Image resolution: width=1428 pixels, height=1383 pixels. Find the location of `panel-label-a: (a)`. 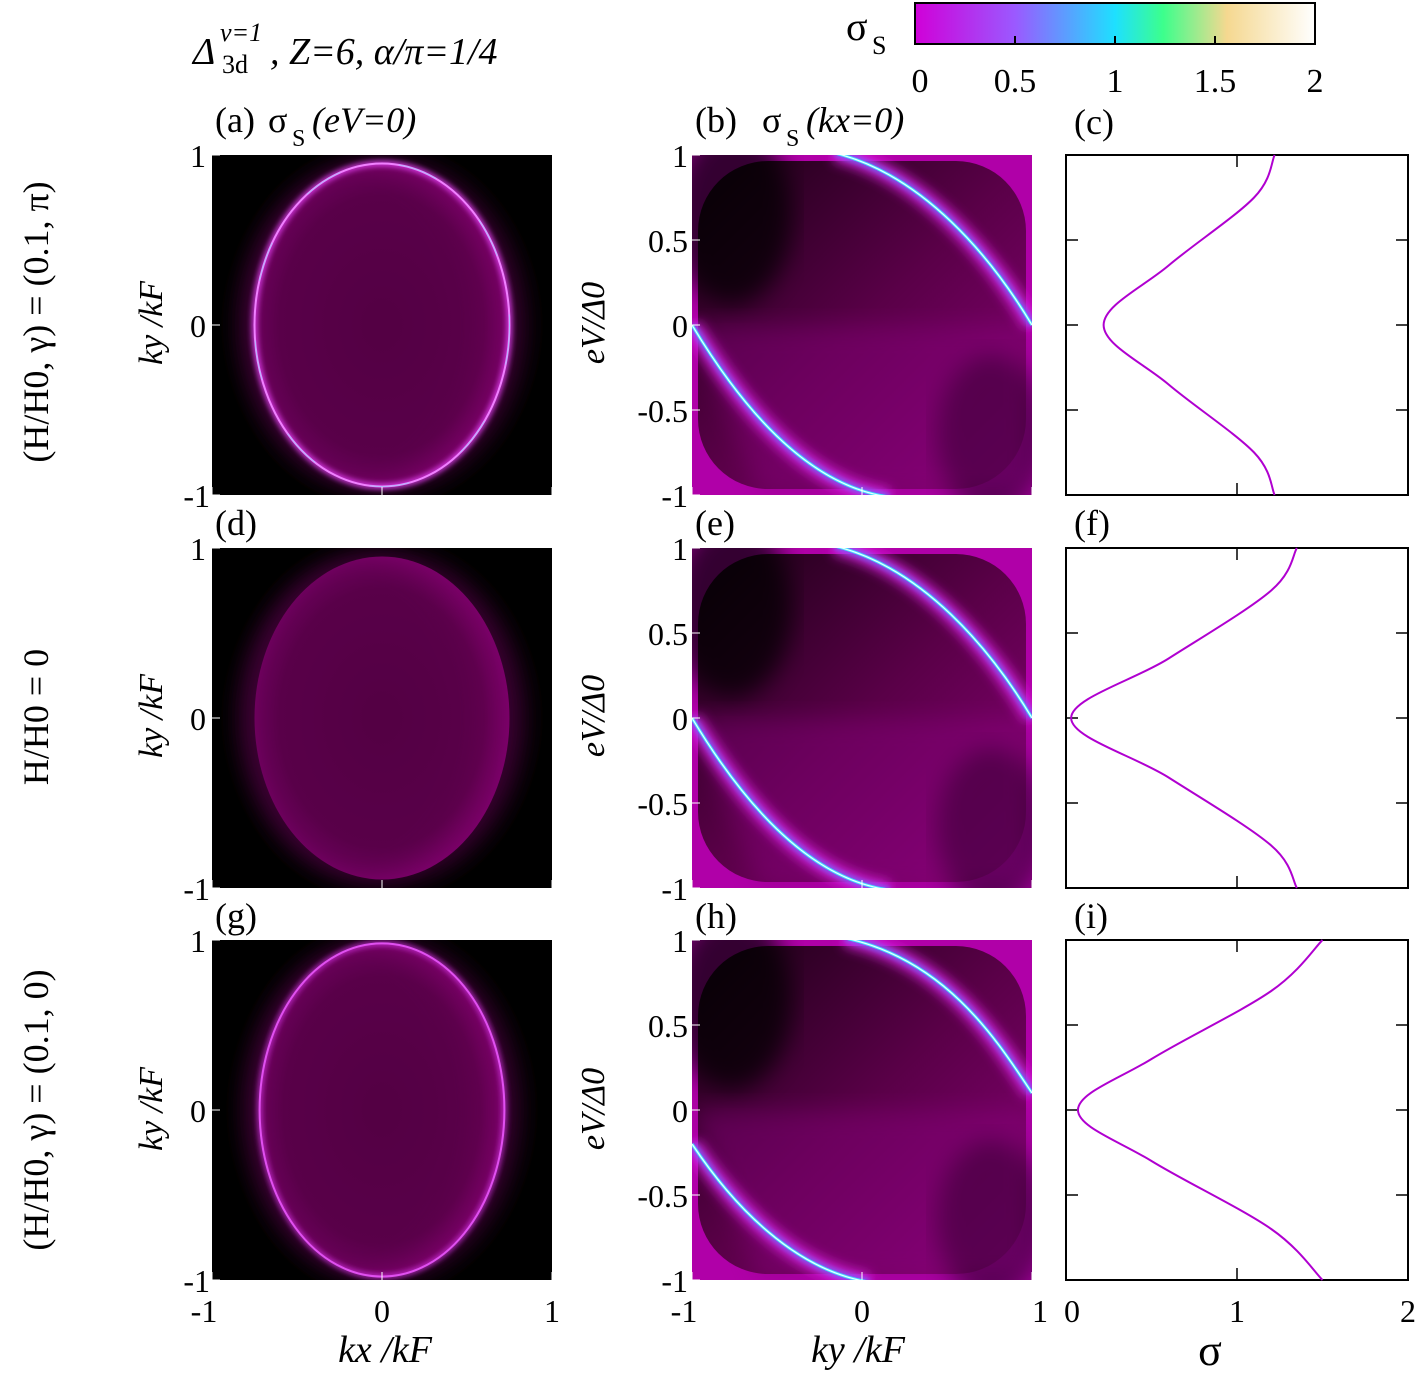

panel-label-a: (a) is located at coordinates (235, 120).